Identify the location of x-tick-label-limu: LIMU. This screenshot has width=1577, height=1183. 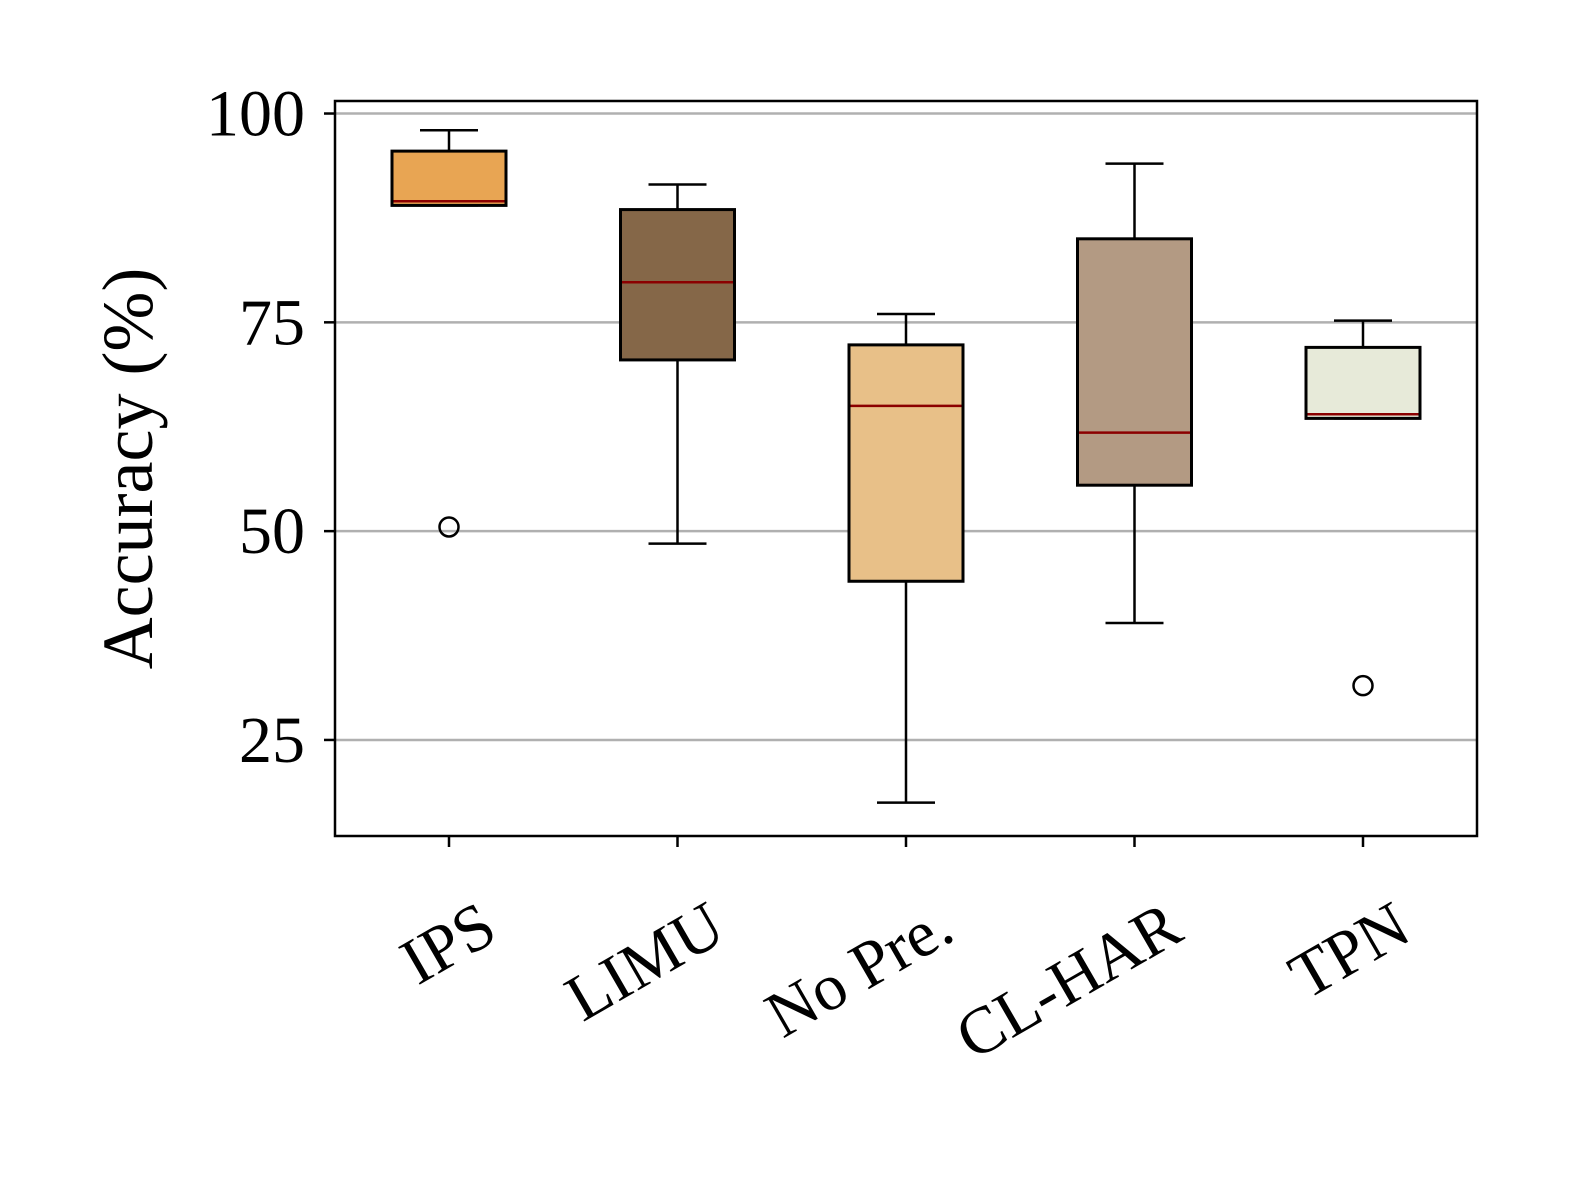
(645, 962).